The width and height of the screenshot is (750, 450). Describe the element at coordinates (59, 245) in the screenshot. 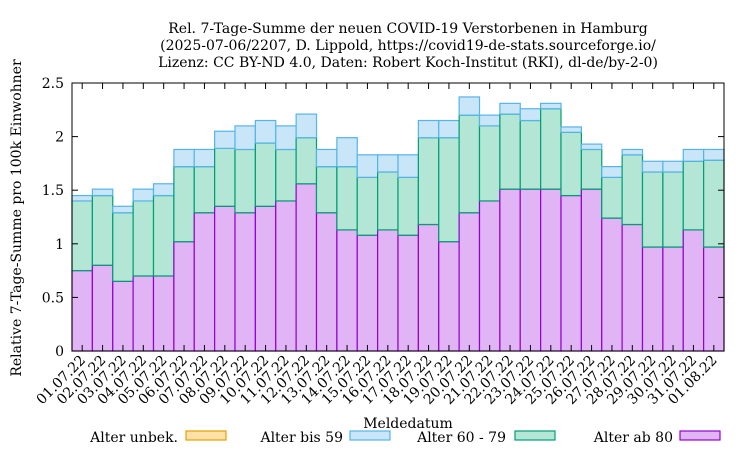

I see `y-tick-label: 1` at that location.